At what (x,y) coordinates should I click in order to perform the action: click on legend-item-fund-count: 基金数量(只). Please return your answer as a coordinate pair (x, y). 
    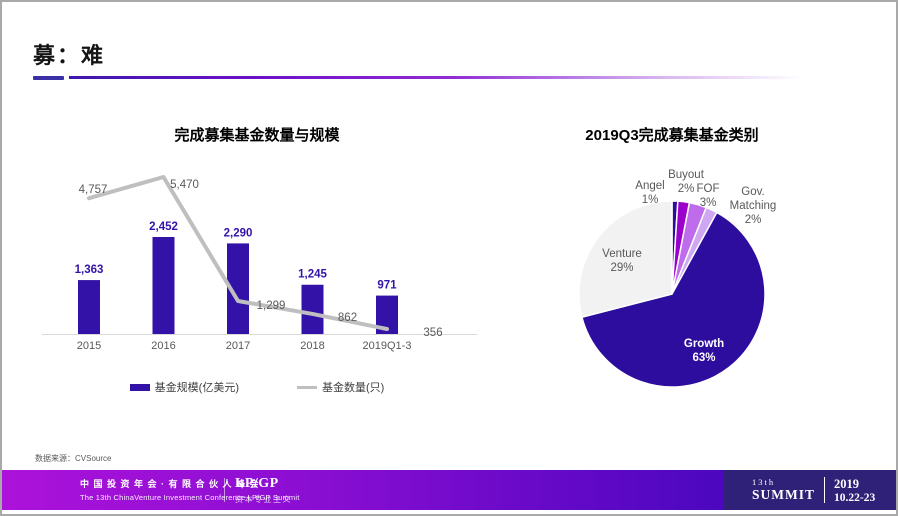
    Looking at the image, I should click on (340, 387).